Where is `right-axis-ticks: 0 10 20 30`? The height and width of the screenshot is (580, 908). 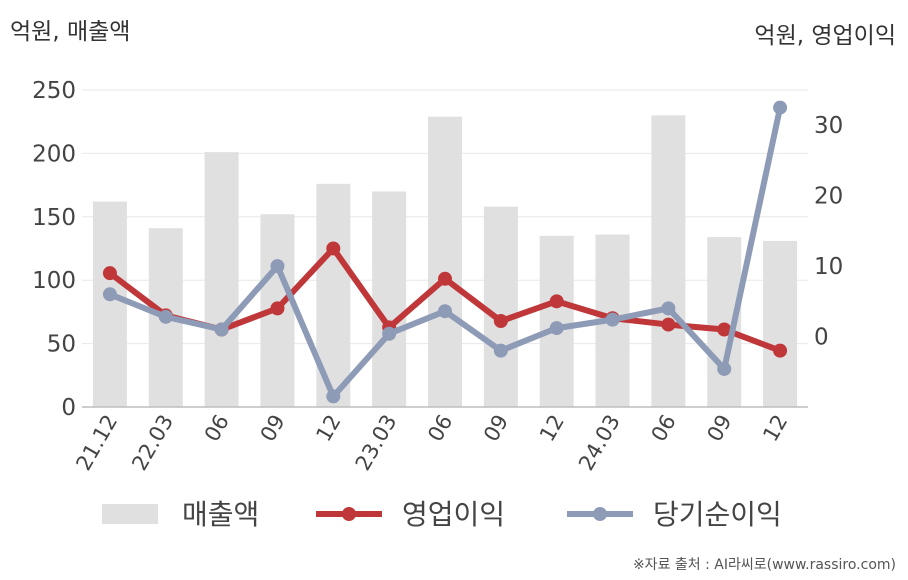 right-axis-ticks: 0 10 20 30 is located at coordinates (828, 231).